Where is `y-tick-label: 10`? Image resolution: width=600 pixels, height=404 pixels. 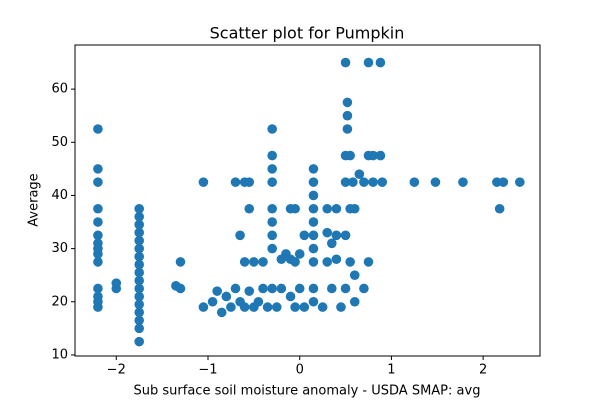 y-tick-label: 10 is located at coordinates (59, 354).